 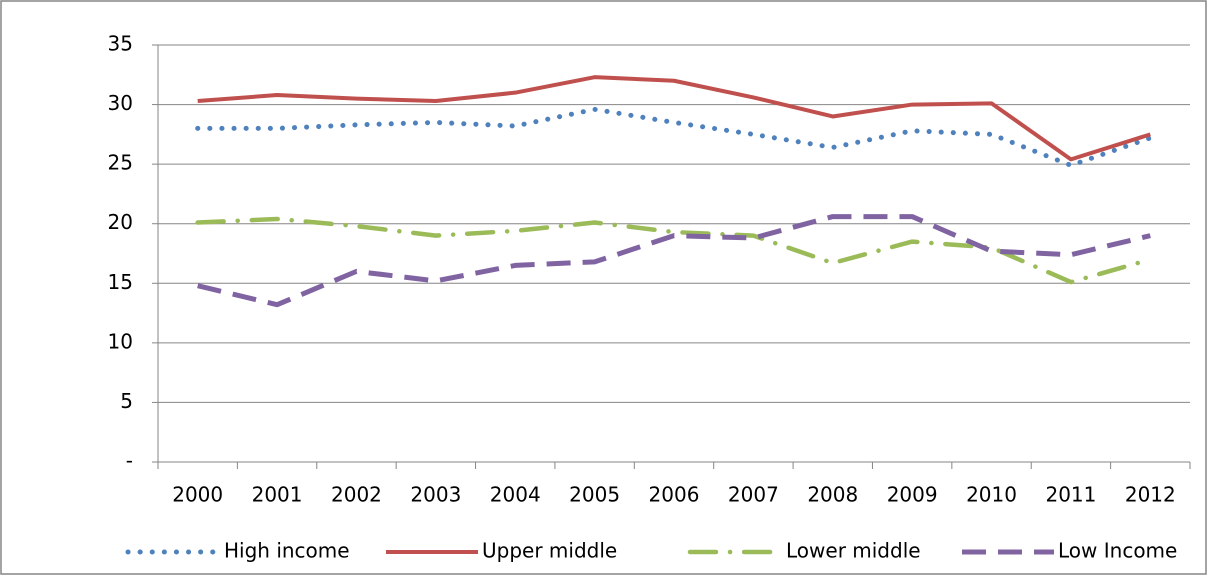 What do you see at coordinates (120, 282) in the screenshot?
I see `y-tick-label: 15` at bounding box center [120, 282].